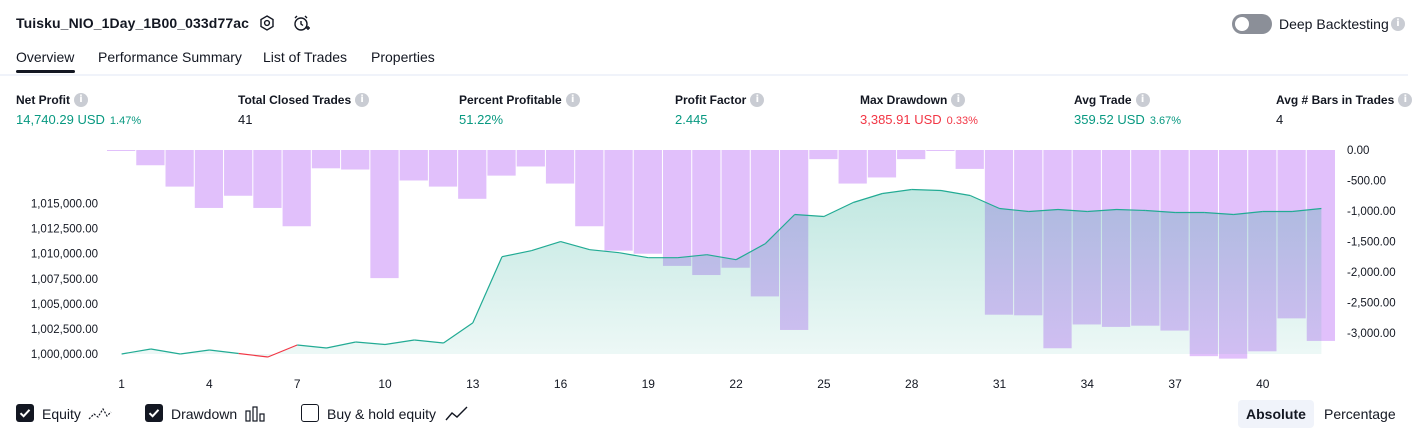  I want to click on metric-value: 14,740.29 USD, so click(60, 119).